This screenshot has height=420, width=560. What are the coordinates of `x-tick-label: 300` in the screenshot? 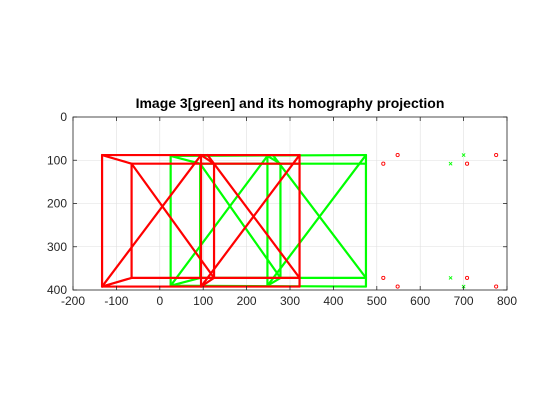 It's located at (290, 301).